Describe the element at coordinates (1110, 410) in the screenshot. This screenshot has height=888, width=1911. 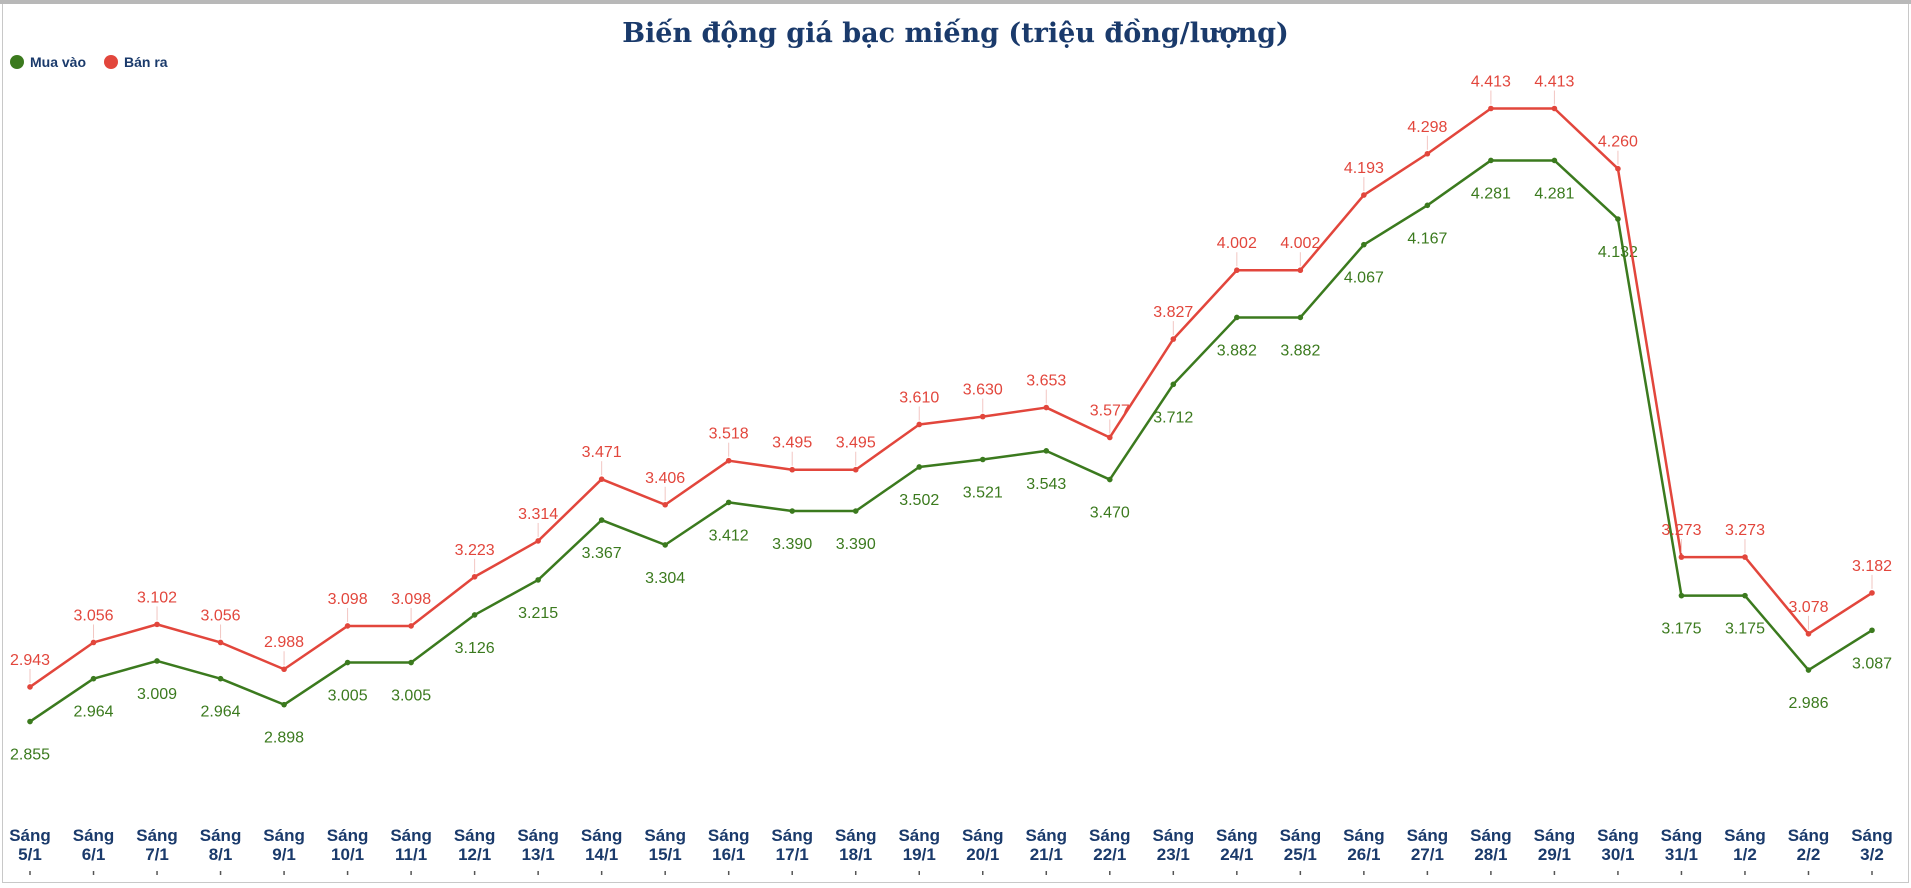
I see `data-label: 3.577` at that location.